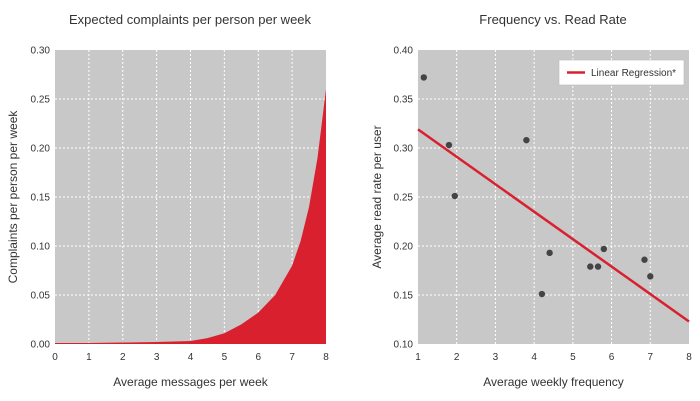  What do you see at coordinates (552, 19) in the screenshot?
I see `chart-title: Frequency vs. Read Rate` at bounding box center [552, 19].